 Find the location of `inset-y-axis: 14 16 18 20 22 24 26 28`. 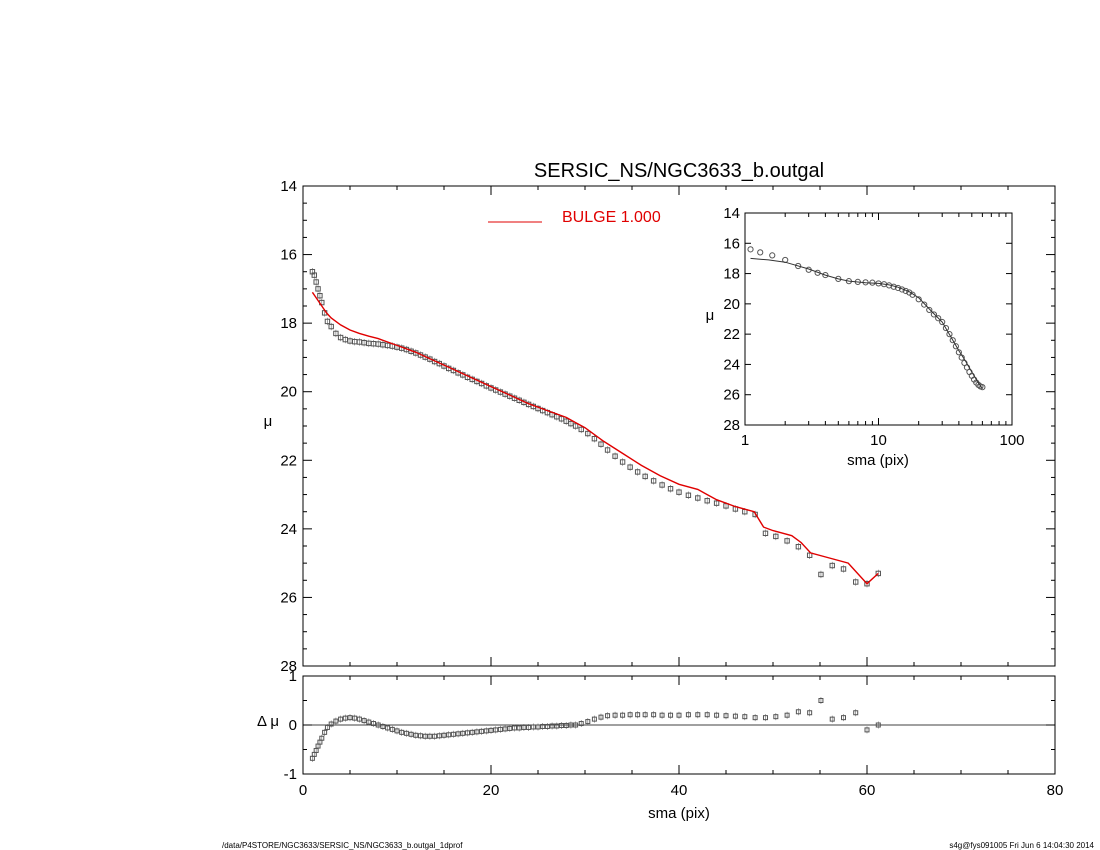

inset-y-axis: 14 16 18 20 22 24 26 28 is located at coordinates (867, 319).